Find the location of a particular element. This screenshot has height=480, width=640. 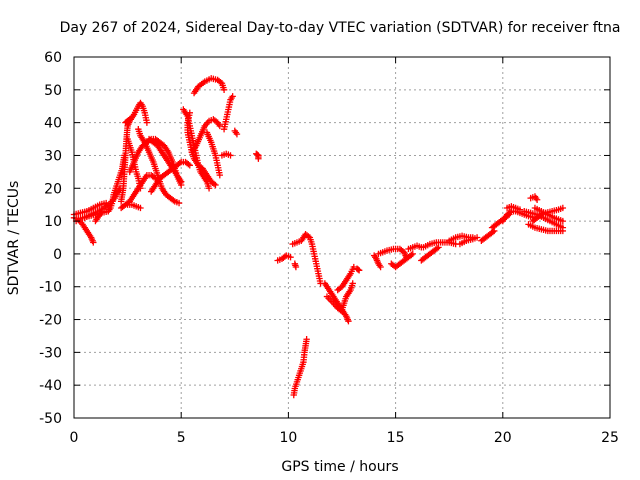

series-s46 is located at coordinates (534, 198).